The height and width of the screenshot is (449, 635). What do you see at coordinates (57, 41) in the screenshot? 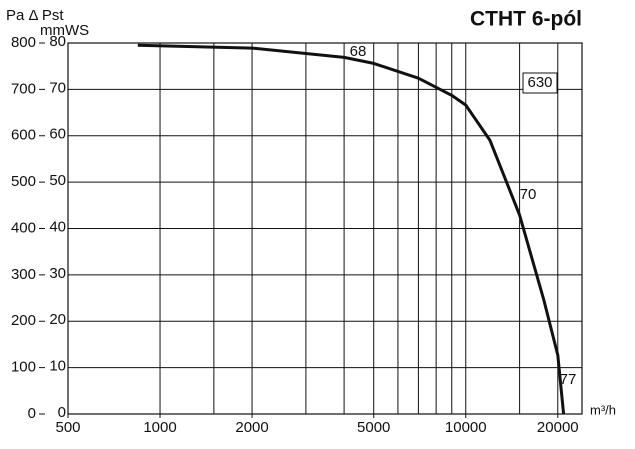
I see `y2-tick-label: 80` at bounding box center [57, 41].